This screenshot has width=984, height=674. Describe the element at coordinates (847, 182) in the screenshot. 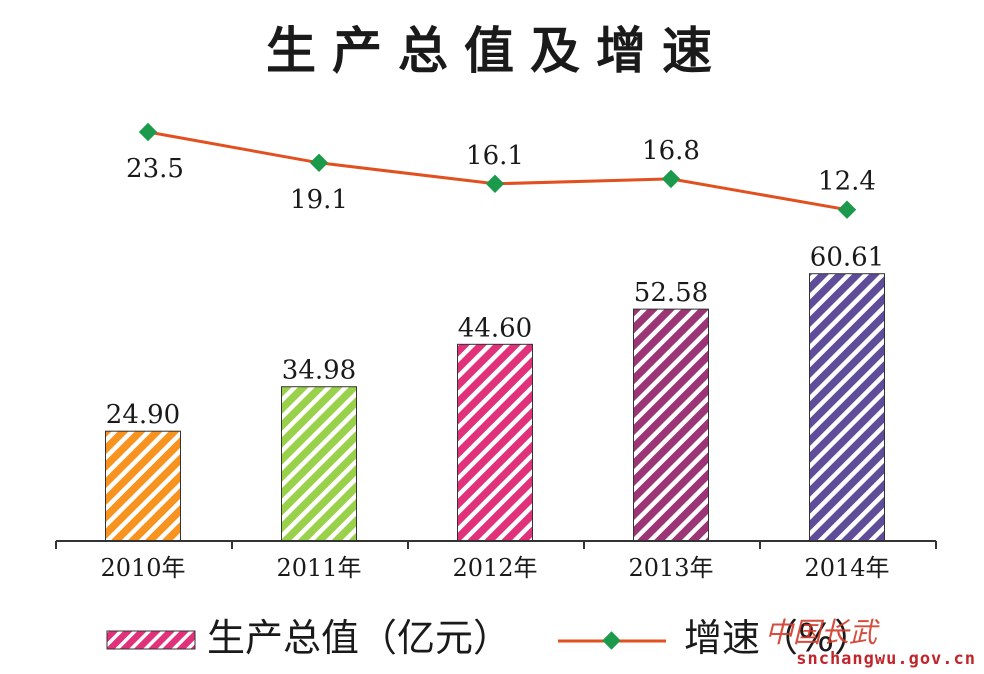

I see `growth-value-label: 12.4` at that location.